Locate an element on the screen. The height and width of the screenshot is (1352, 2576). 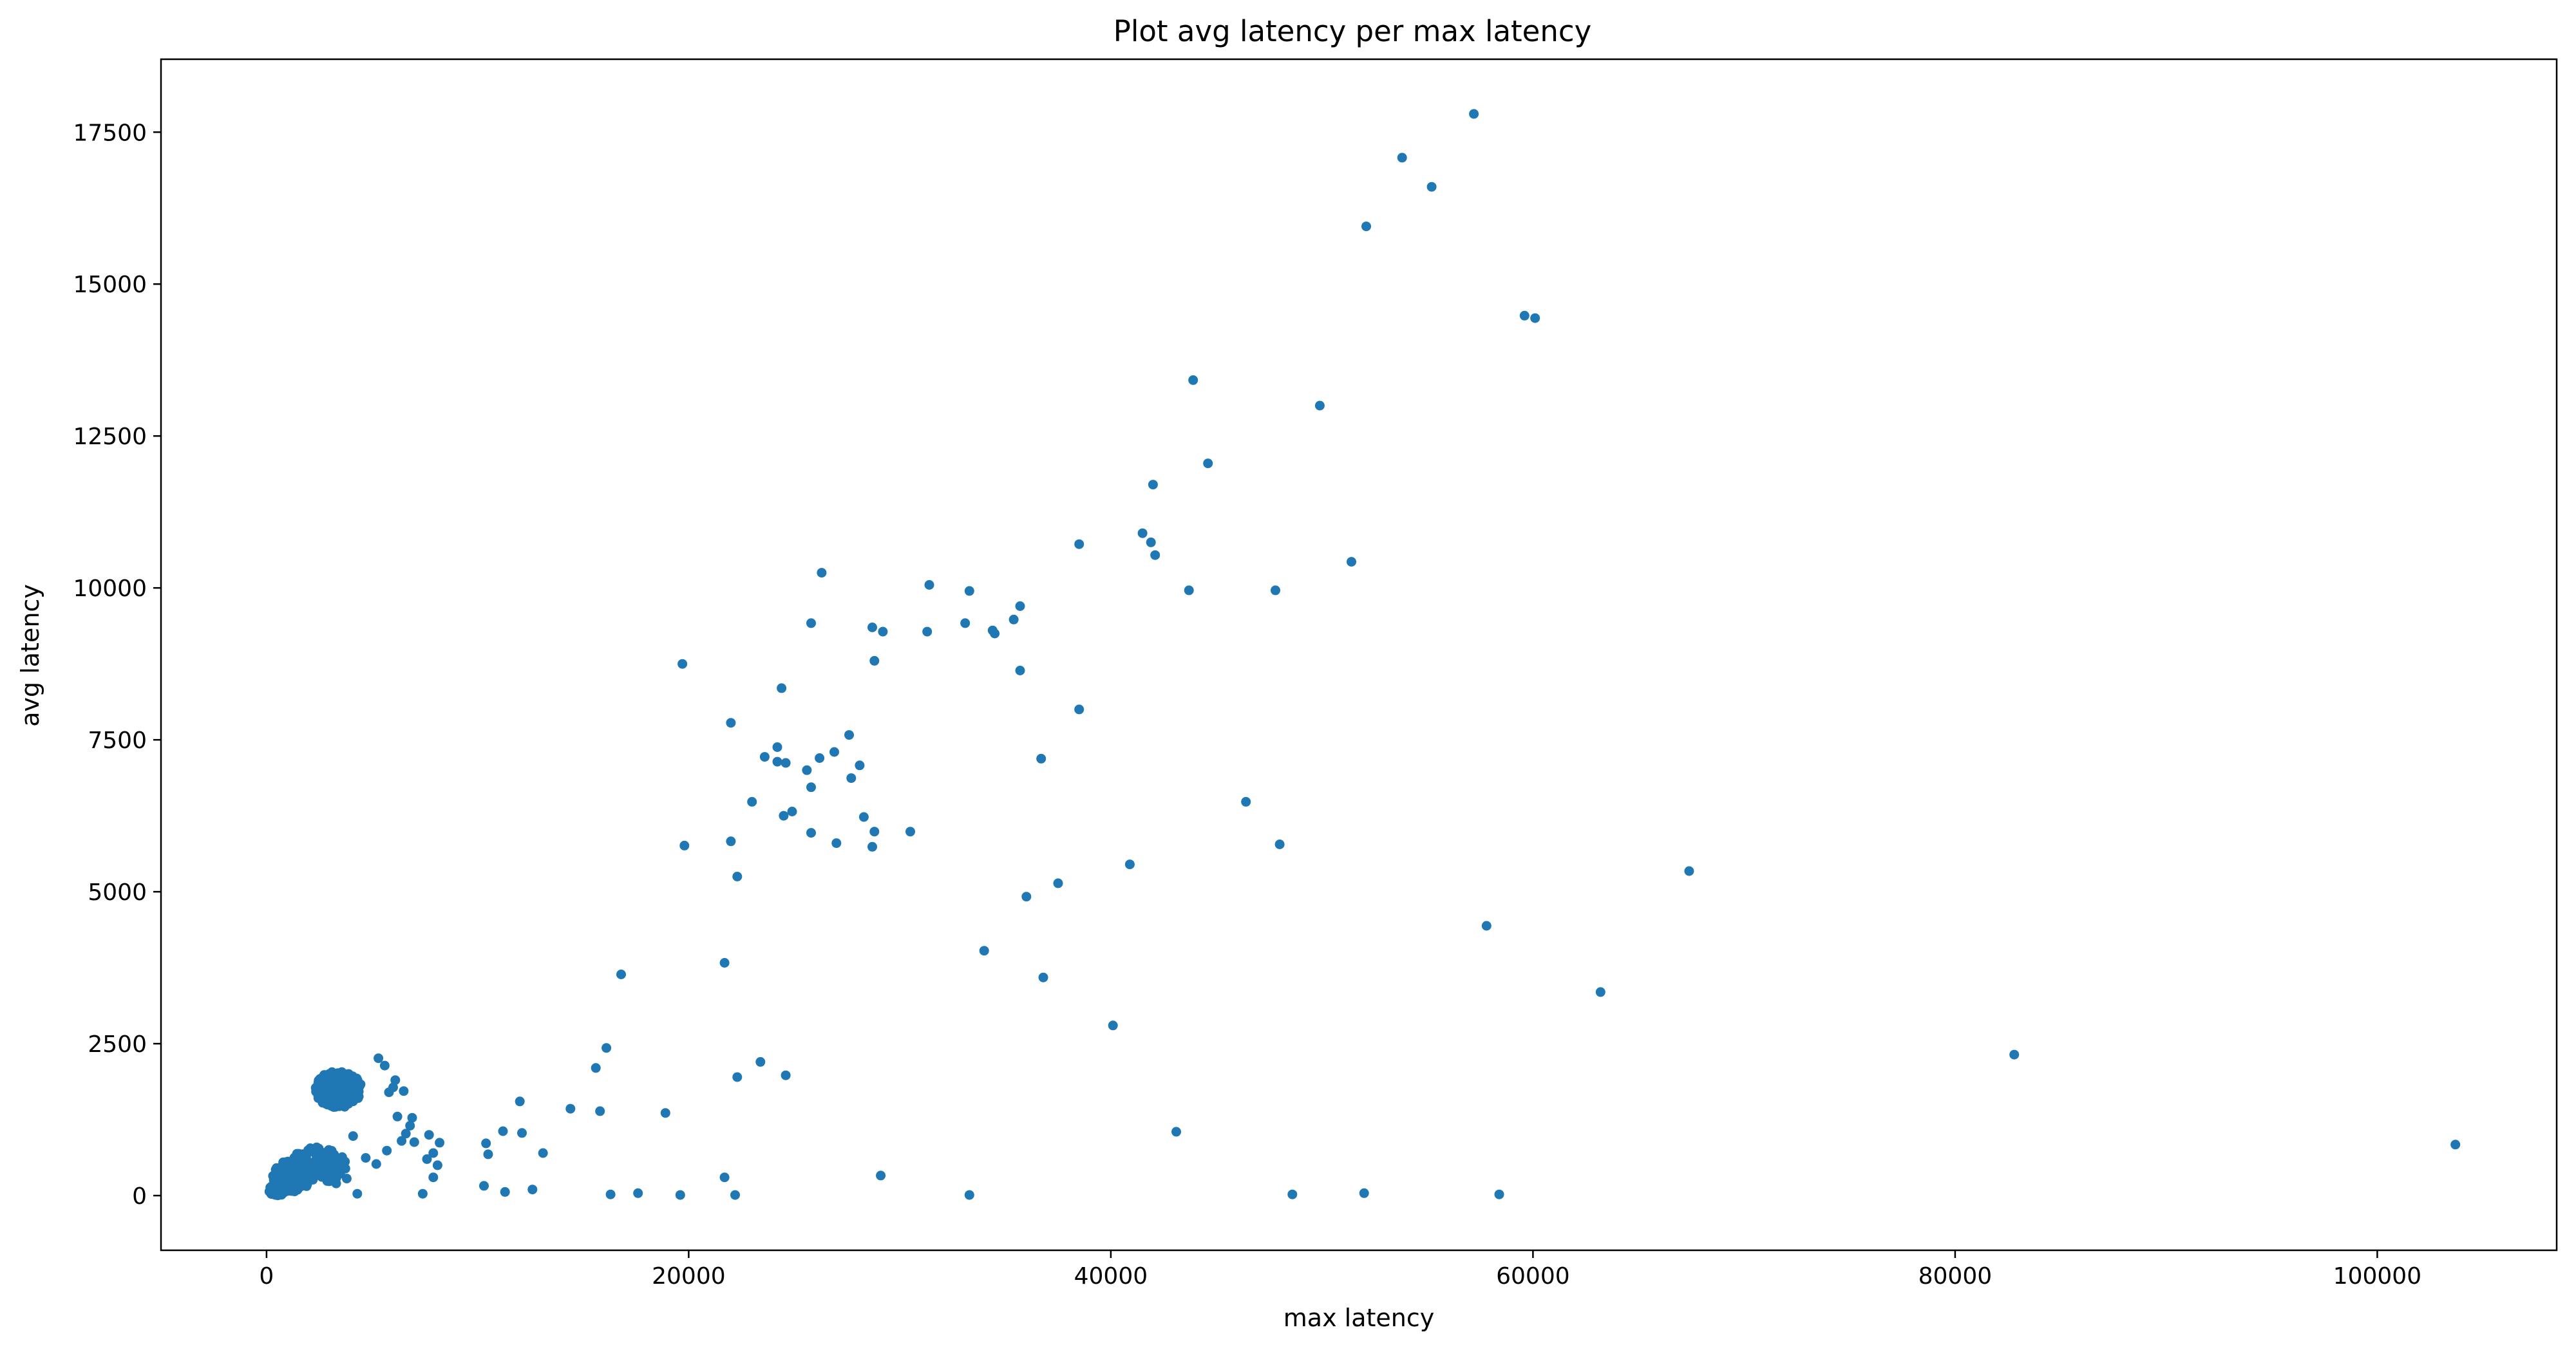
x-tick-label: 80000 is located at coordinates (1956, 1276).